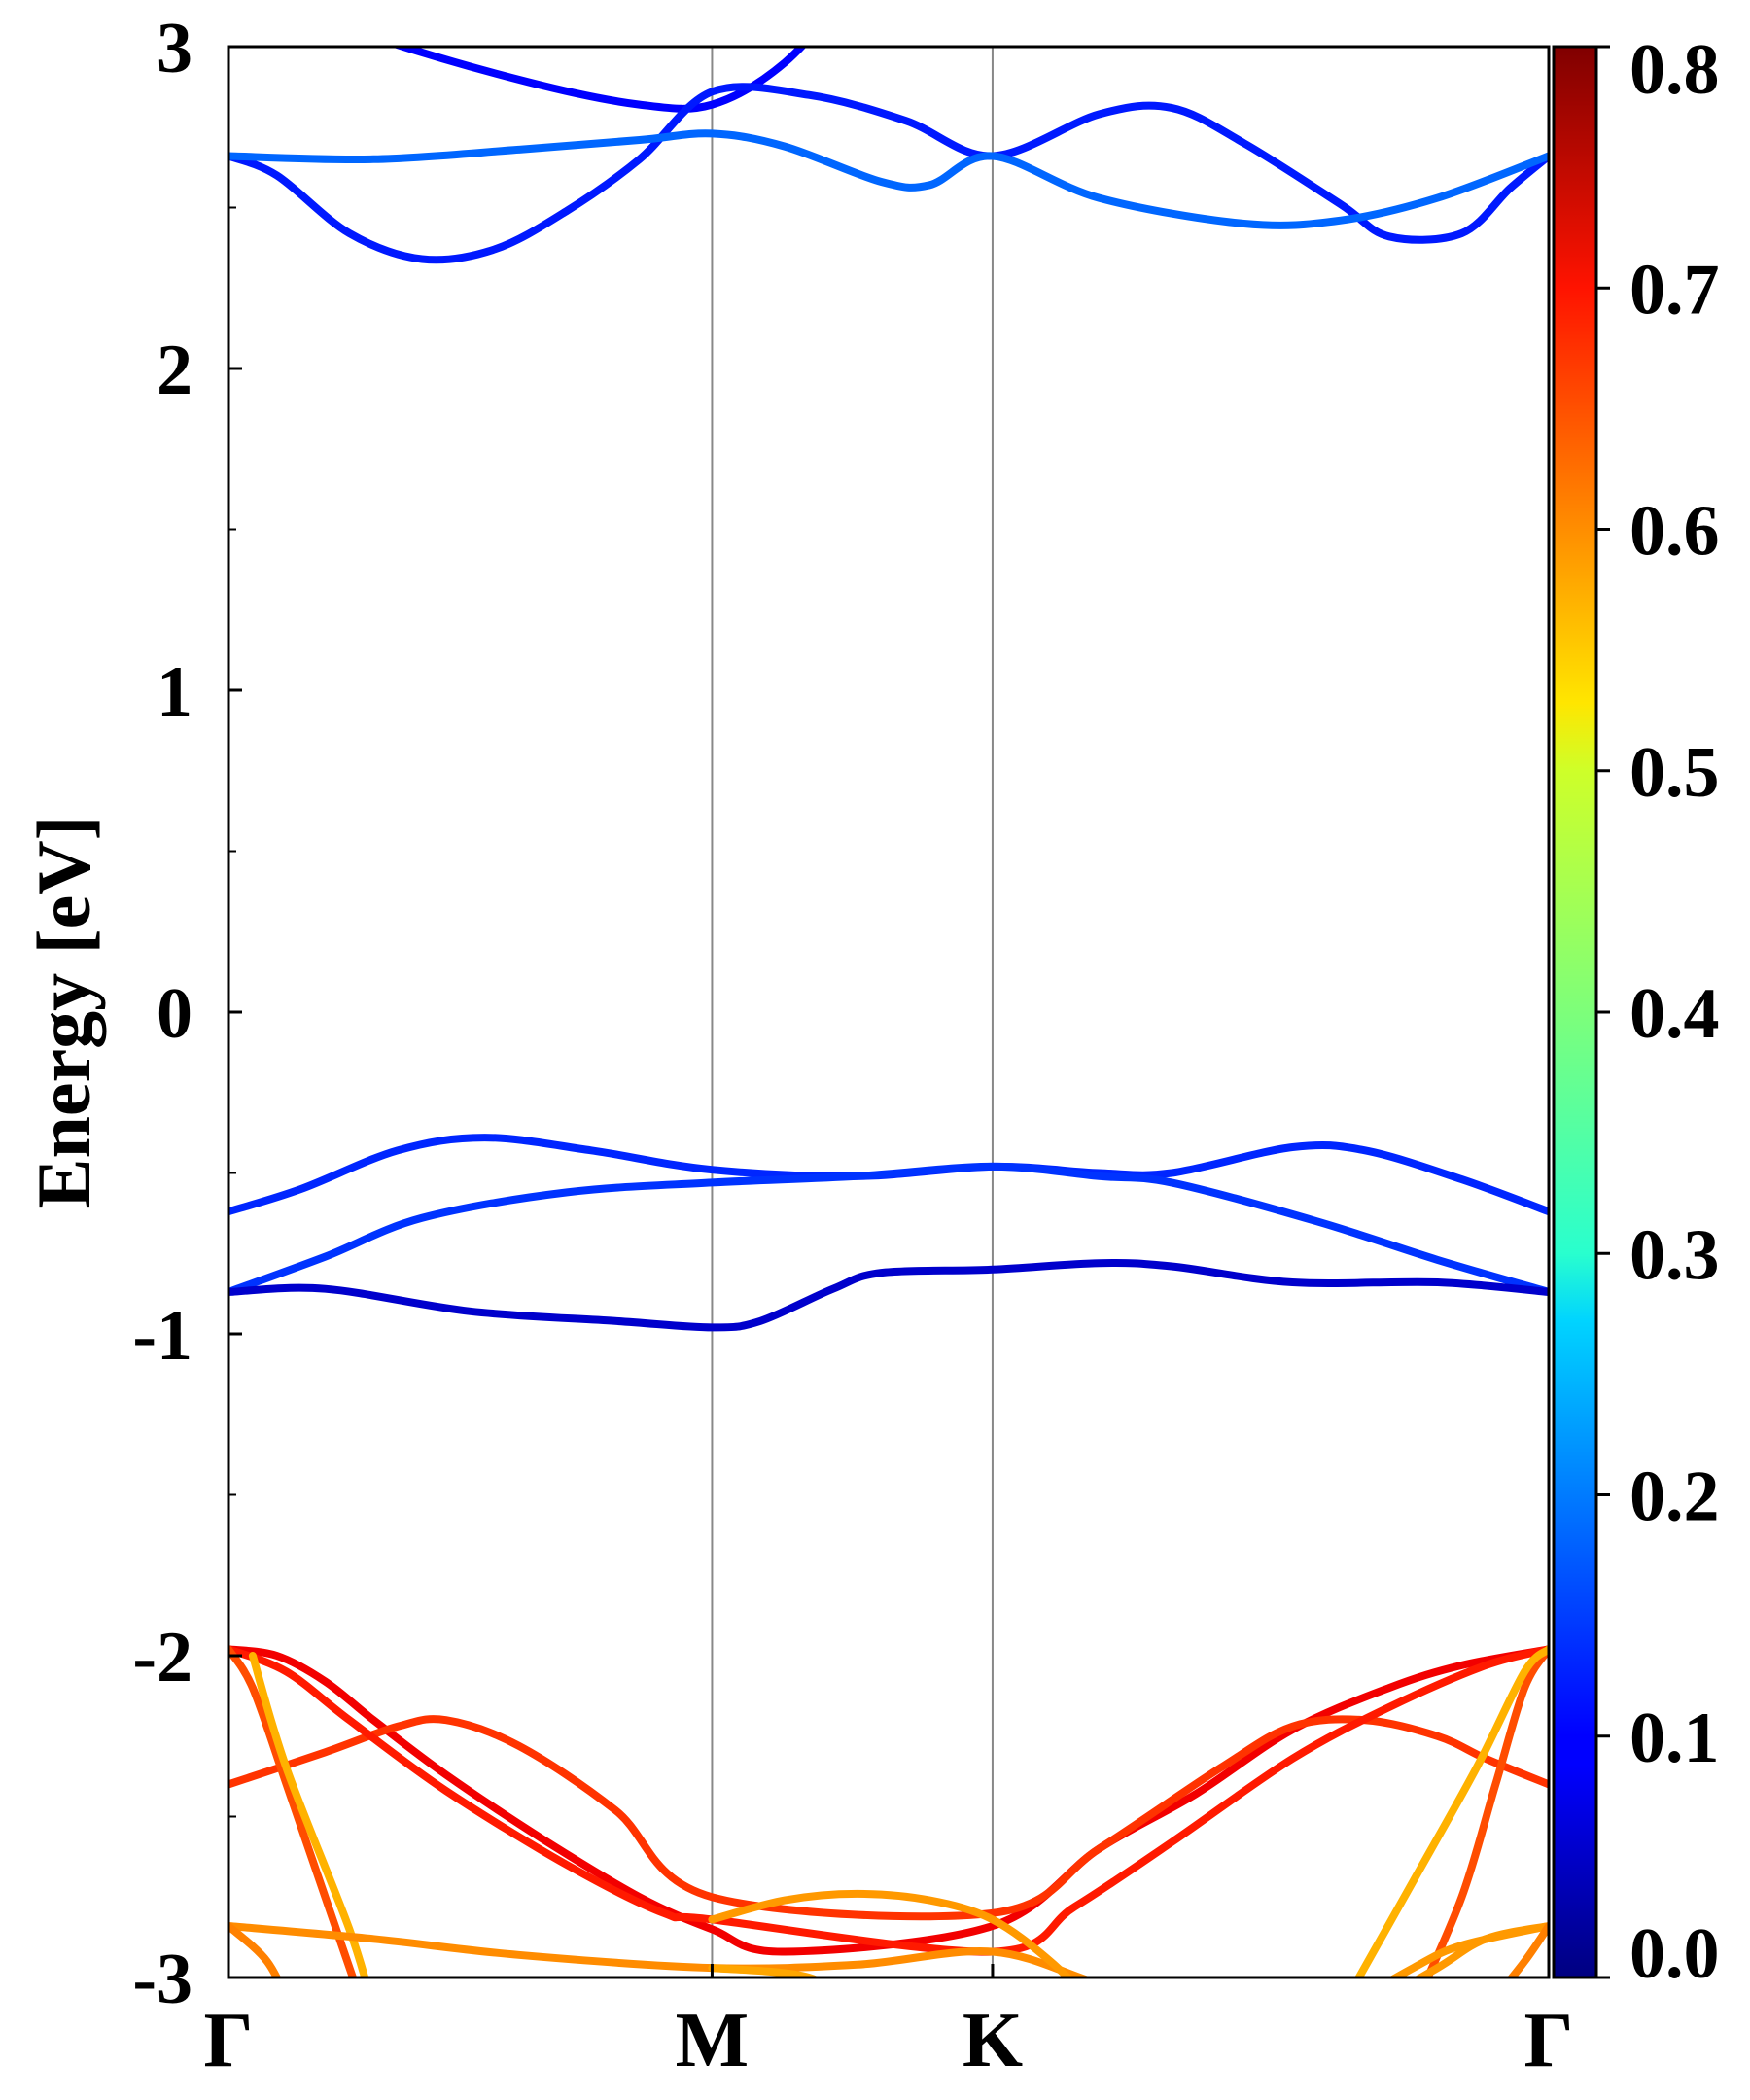 The width and height of the screenshot is (1750, 2100). What do you see at coordinates (162, 1336) in the screenshot?
I see `y-tick-label: -1` at bounding box center [162, 1336].